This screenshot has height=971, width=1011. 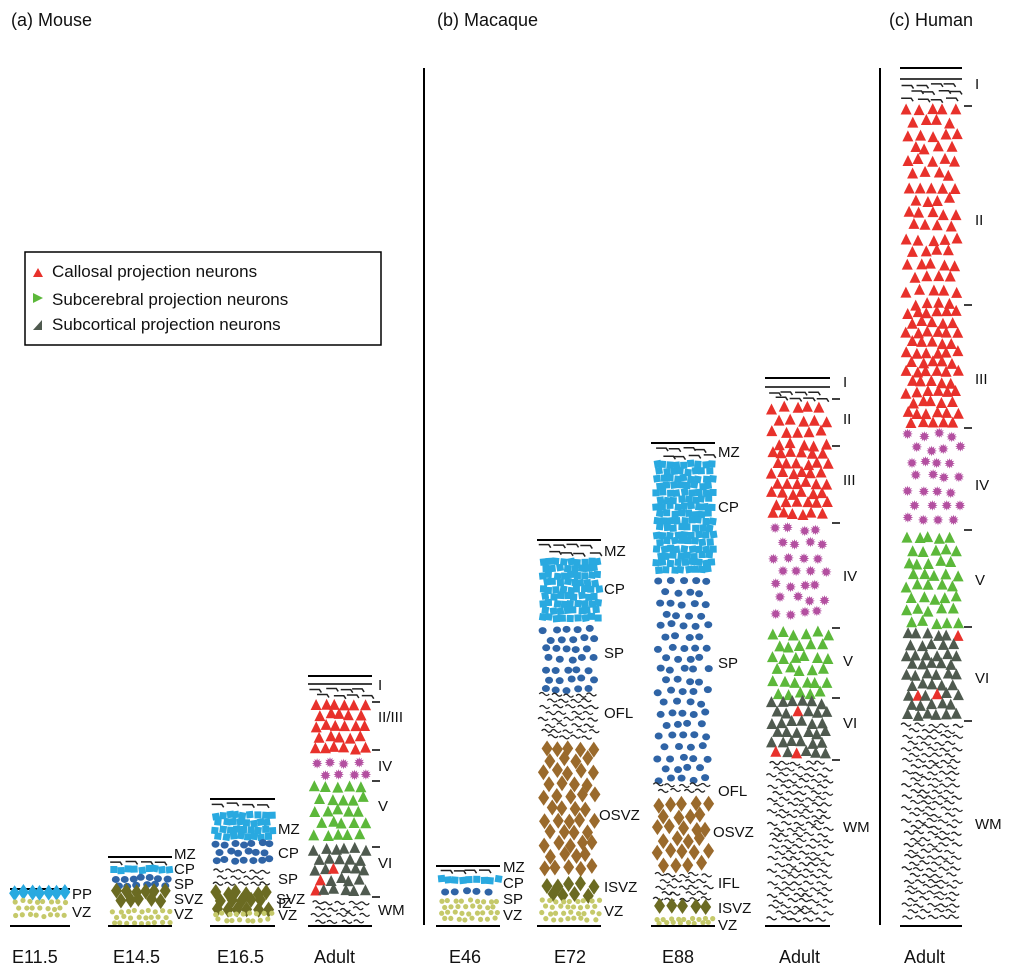 I want to click on layer-iv-cell: ✹, so click(x=959, y=478).